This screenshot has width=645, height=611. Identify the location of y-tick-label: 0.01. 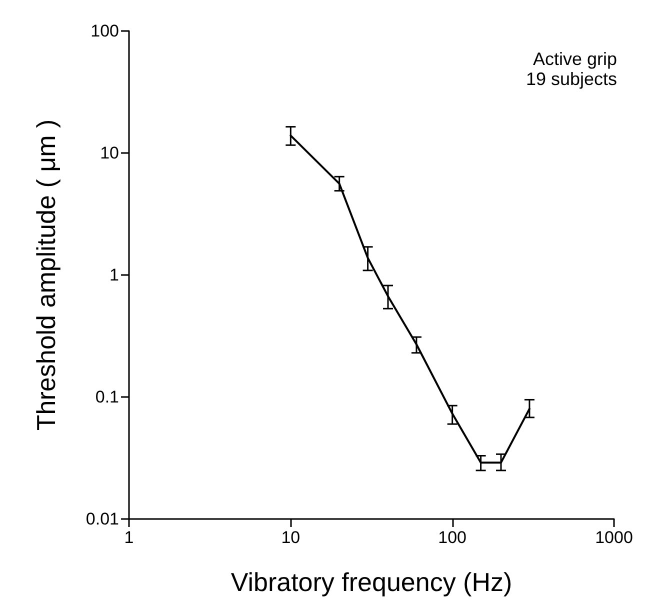
(102, 519).